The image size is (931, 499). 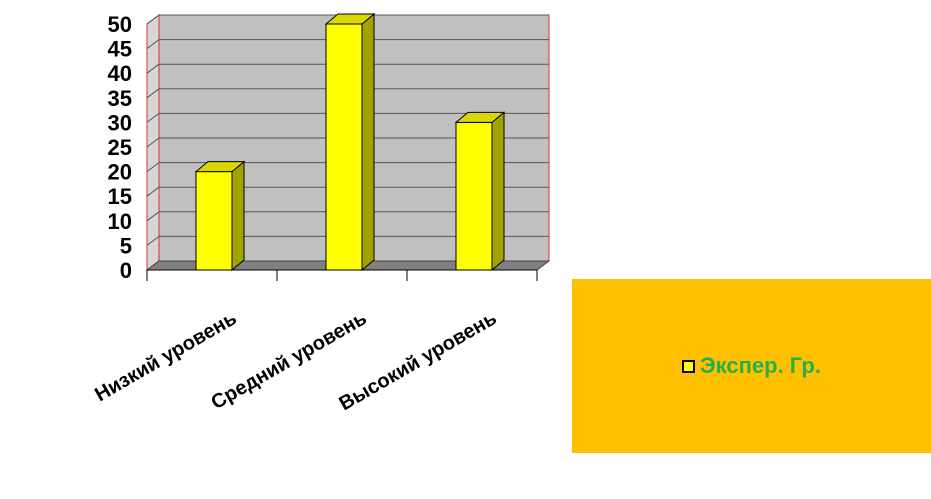 I want to click on chart-legend: Экспер. Гр., so click(x=751, y=366).